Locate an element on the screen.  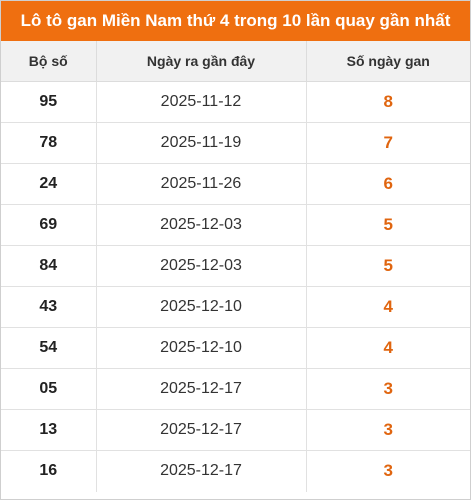
table-row: 16 2025-12-17 3 is located at coordinates (235, 471).